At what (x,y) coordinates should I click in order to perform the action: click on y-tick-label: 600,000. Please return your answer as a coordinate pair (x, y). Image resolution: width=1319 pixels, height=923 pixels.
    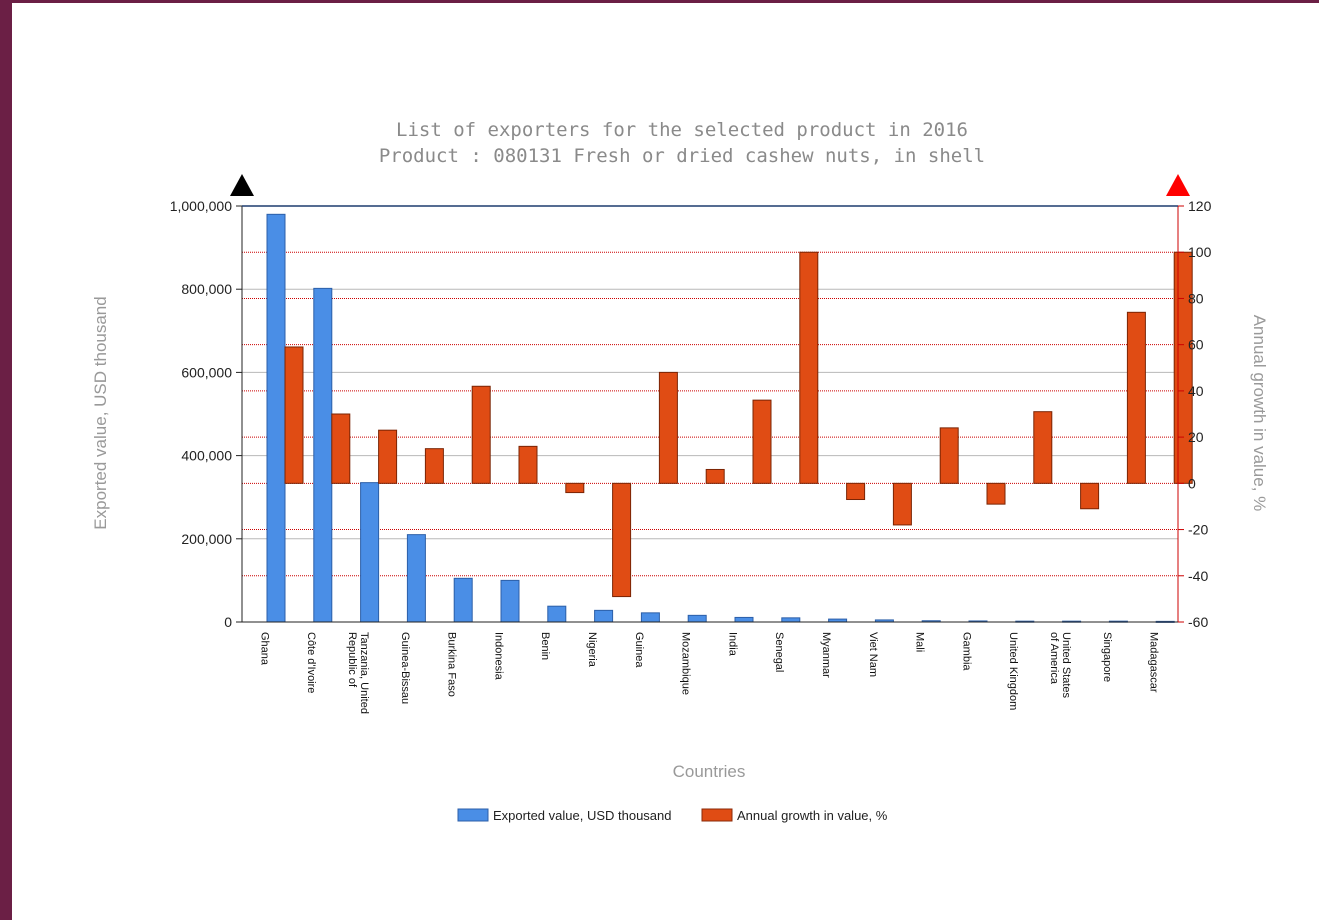
    Looking at the image, I should click on (206, 372).